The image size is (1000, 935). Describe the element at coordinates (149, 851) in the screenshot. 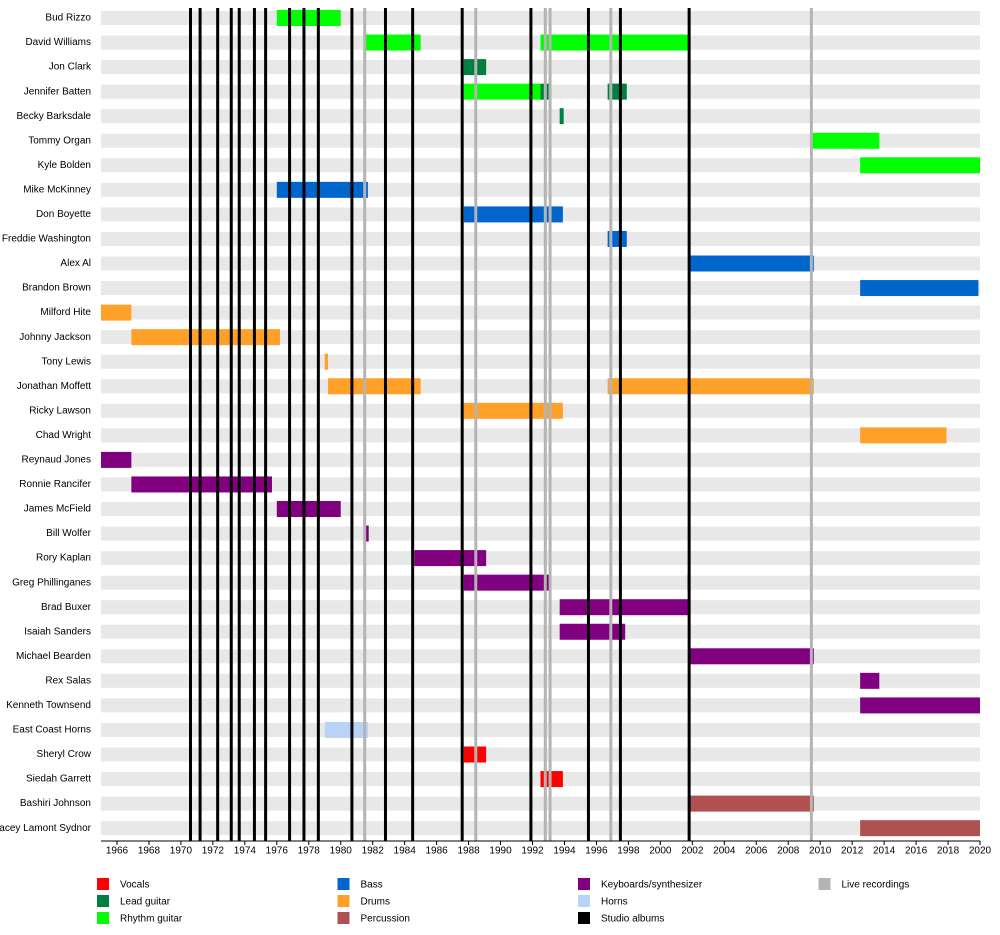

I see `x-tick-label: 1968` at that location.